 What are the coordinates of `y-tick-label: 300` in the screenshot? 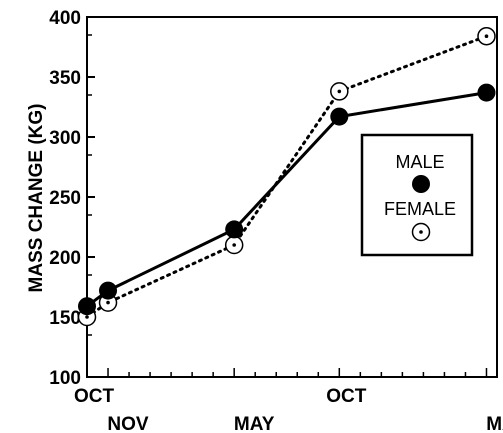 It's located at (65, 138).